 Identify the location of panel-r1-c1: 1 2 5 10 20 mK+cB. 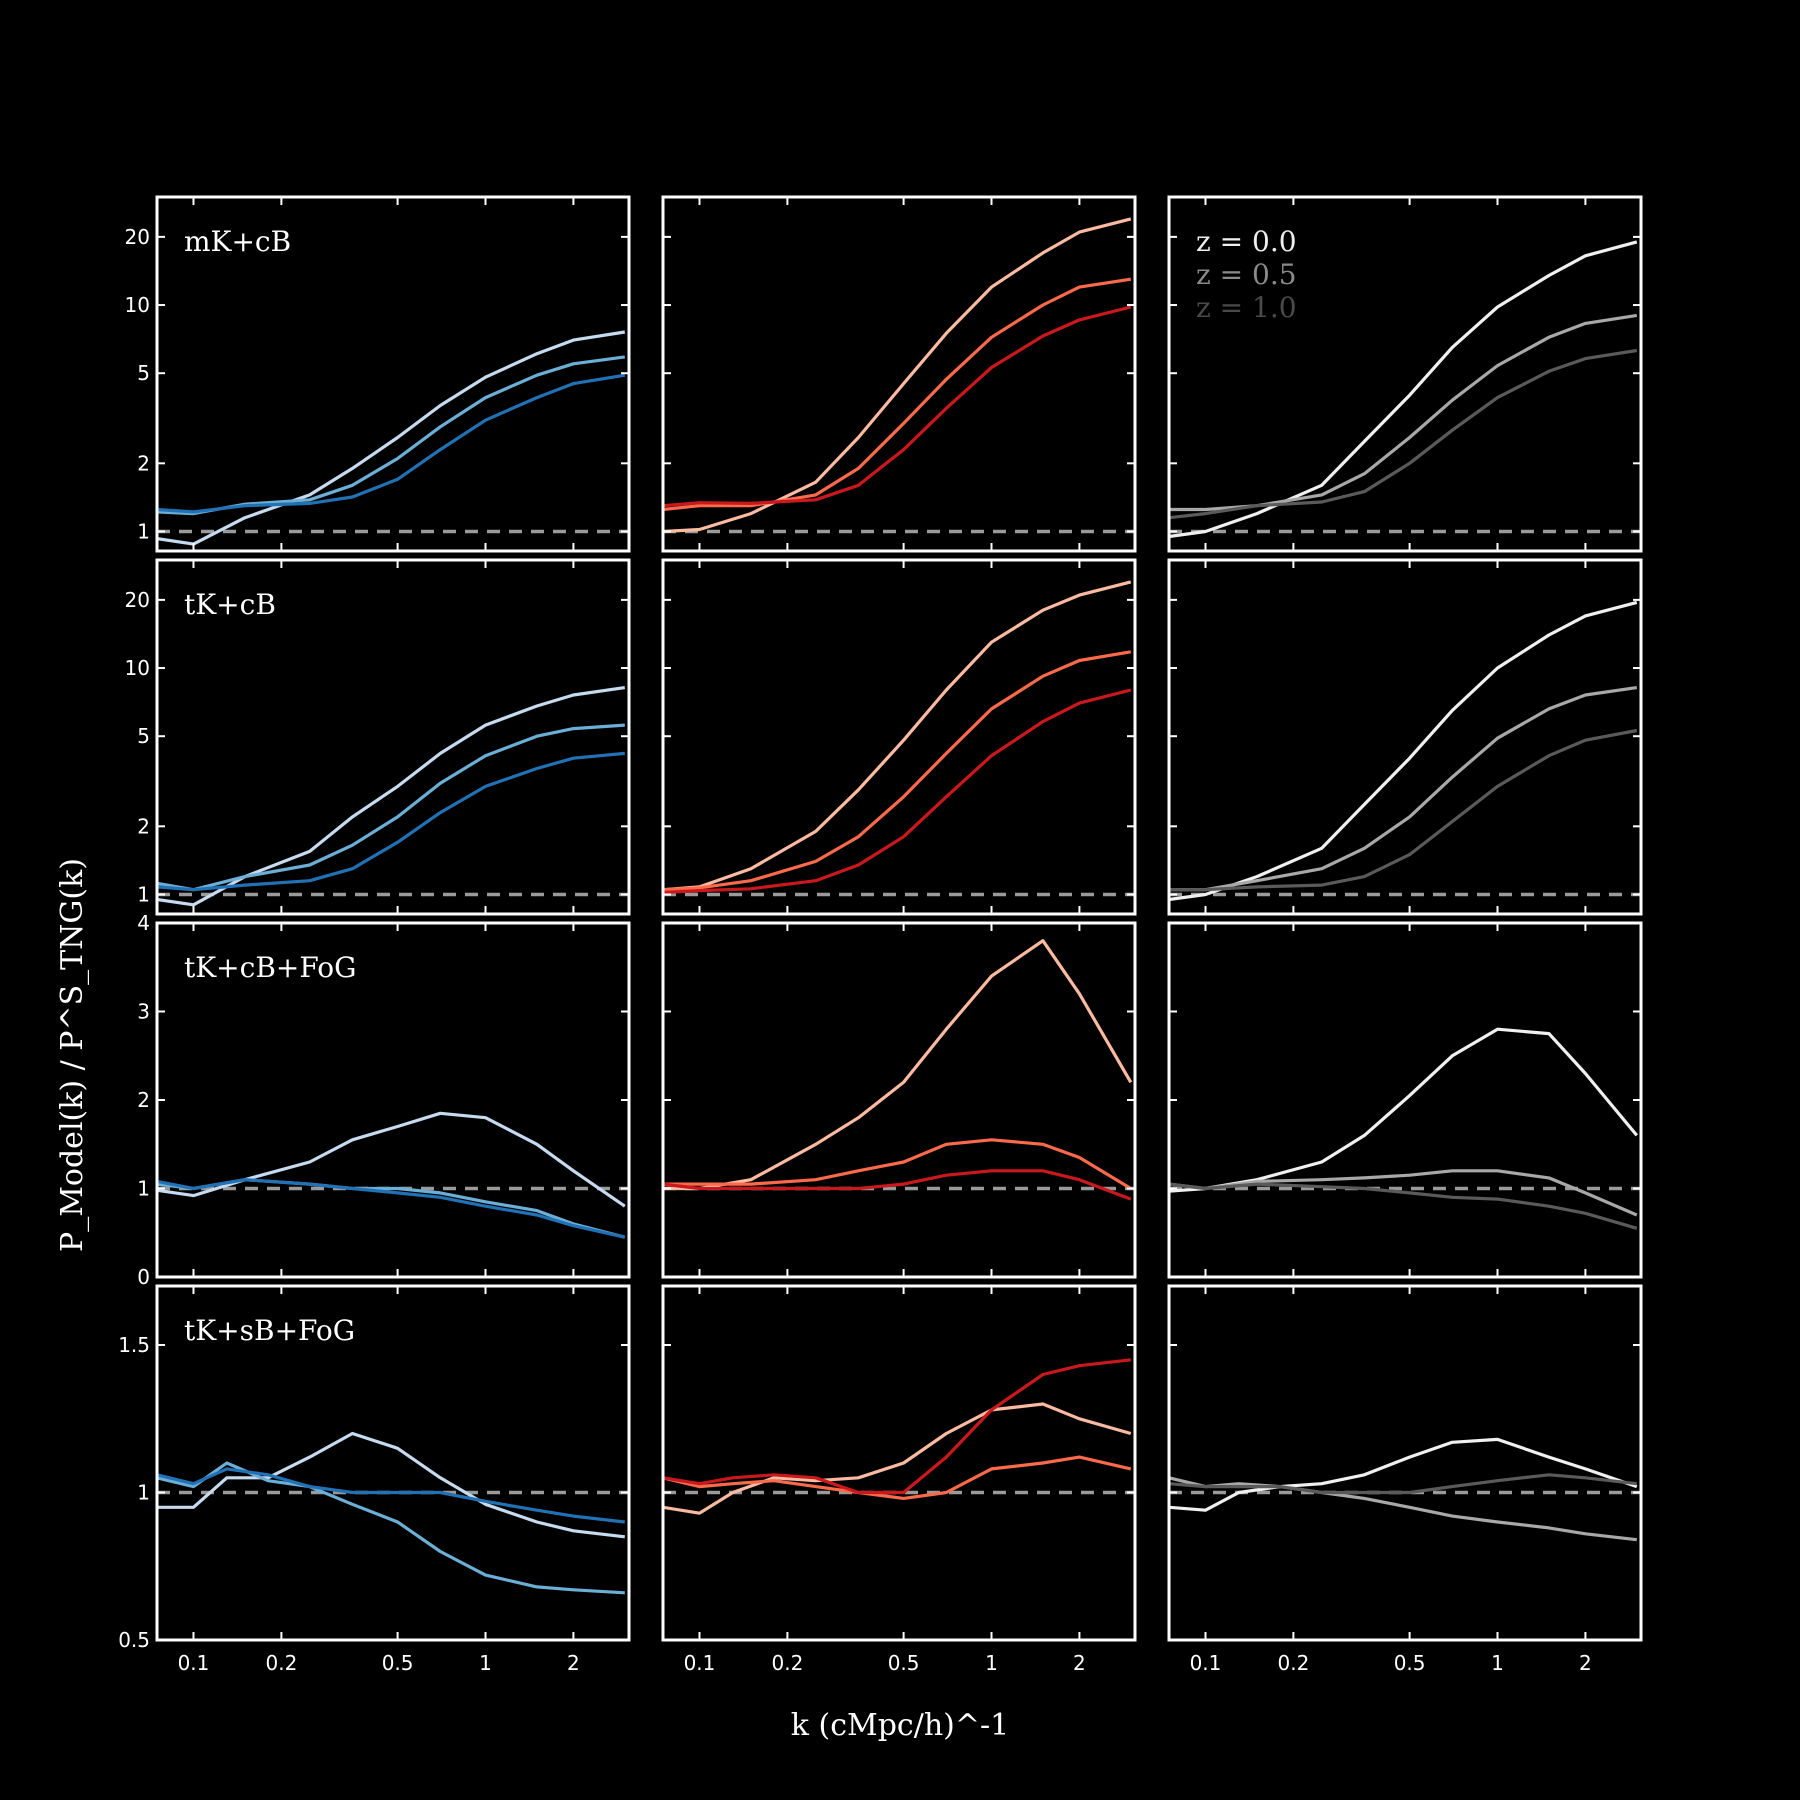
(378, 374).